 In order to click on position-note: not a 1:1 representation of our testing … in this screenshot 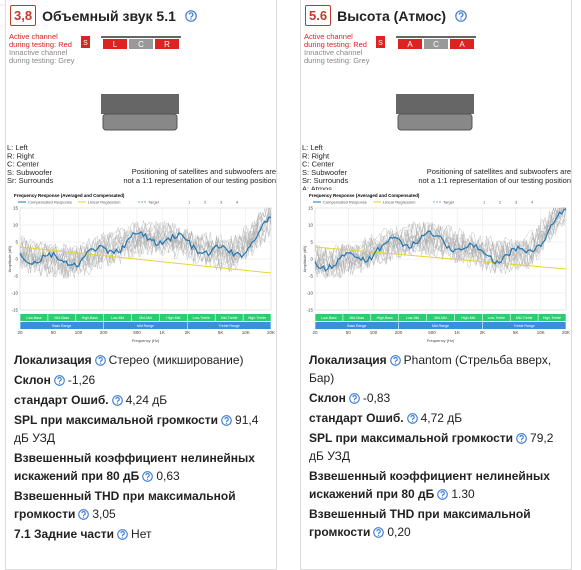, I will do `click(494, 180)`.